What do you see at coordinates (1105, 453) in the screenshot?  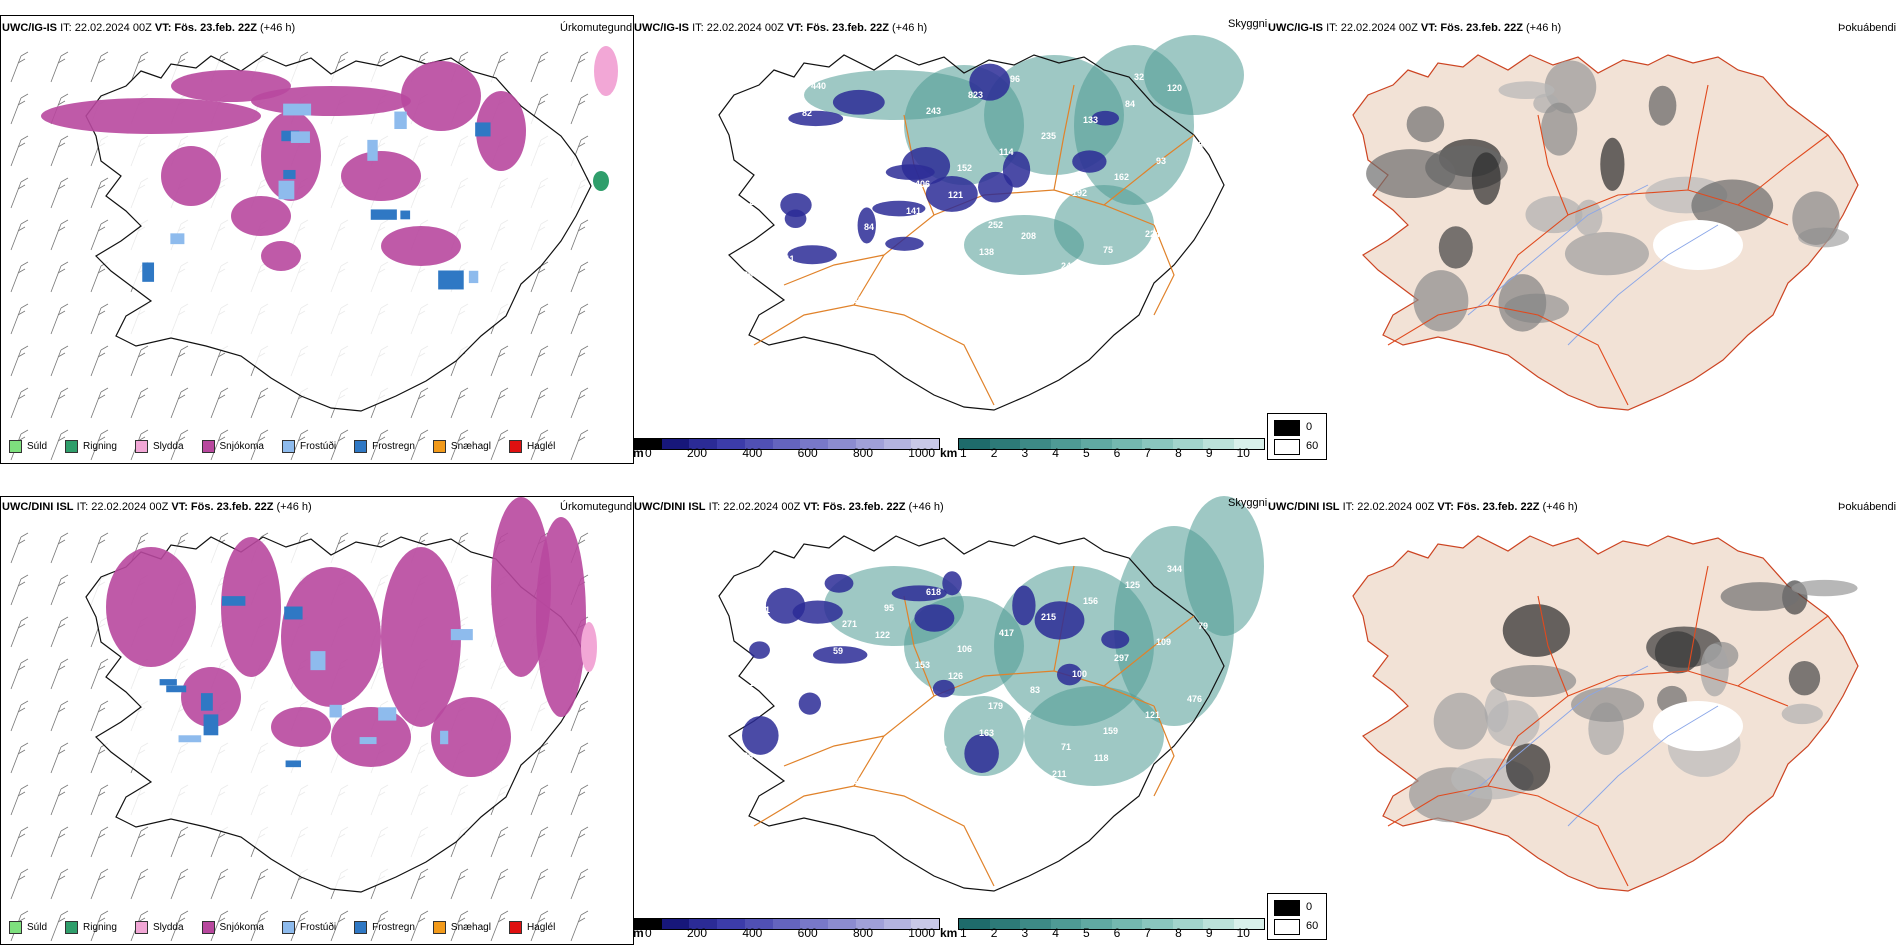 I see `visibility-ticks: 1 2 3 4 5 6 7 8 9 10` at bounding box center [1105, 453].